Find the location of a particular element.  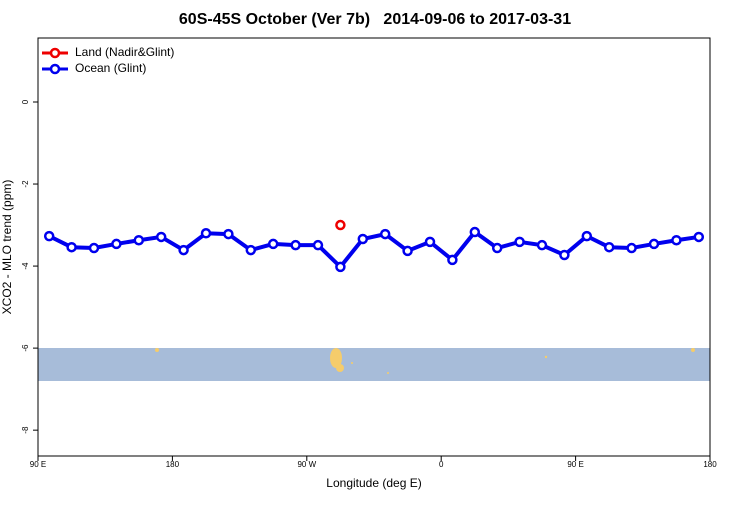

x-axis-label: Longitude (deg E) is located at coordinates (373, 483).